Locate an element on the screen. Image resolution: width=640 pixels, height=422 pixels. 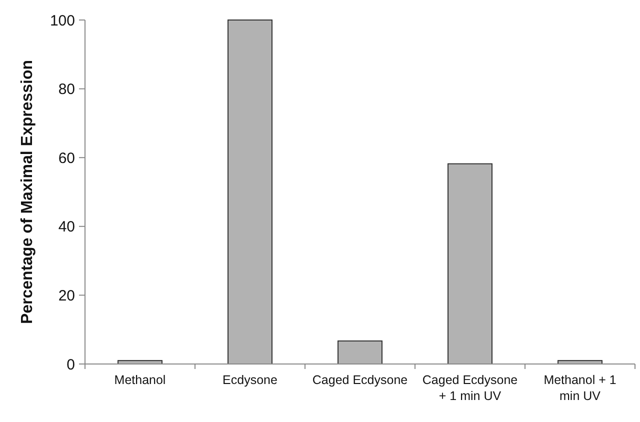
y-tick-label: 60 is located at coordinates (66, 158).